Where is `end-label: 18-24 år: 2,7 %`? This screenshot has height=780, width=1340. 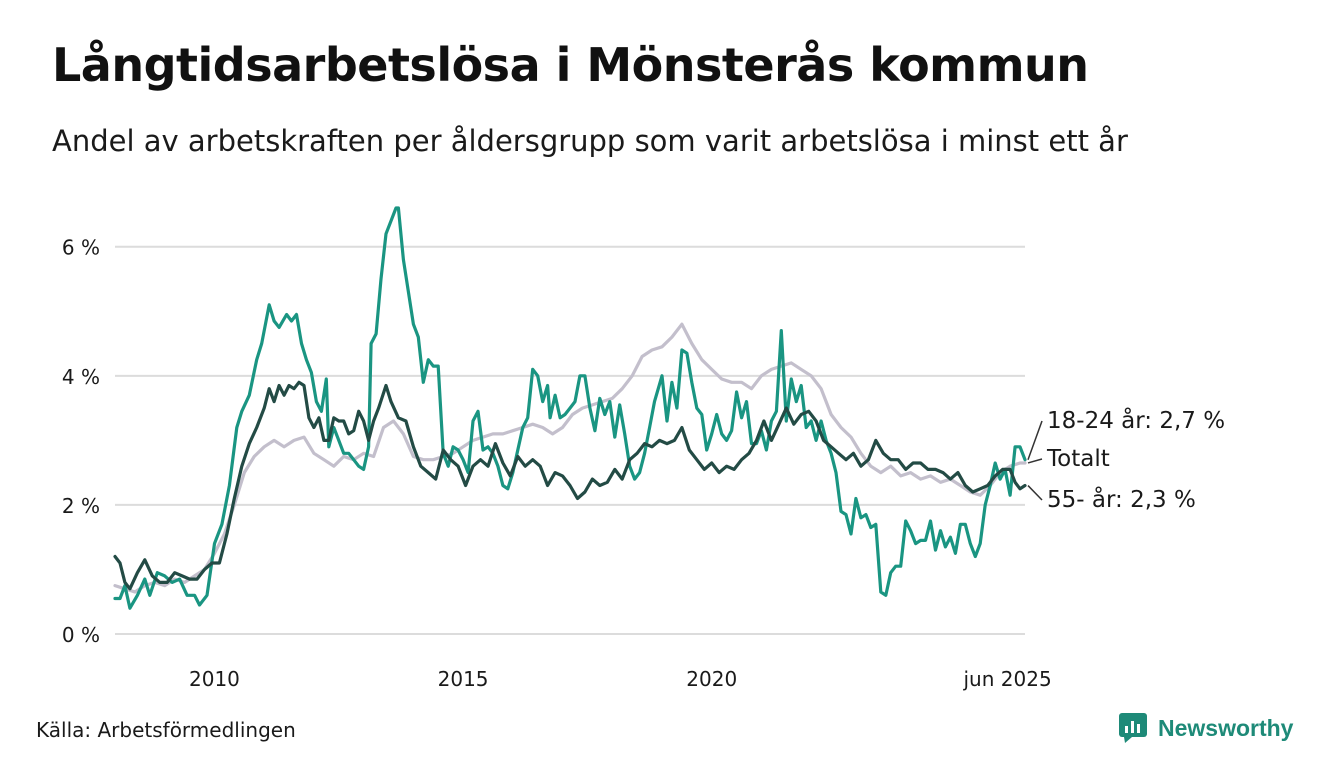
end-label: 18-24 år: 2,7 % is located at coordinates (1136, 420).